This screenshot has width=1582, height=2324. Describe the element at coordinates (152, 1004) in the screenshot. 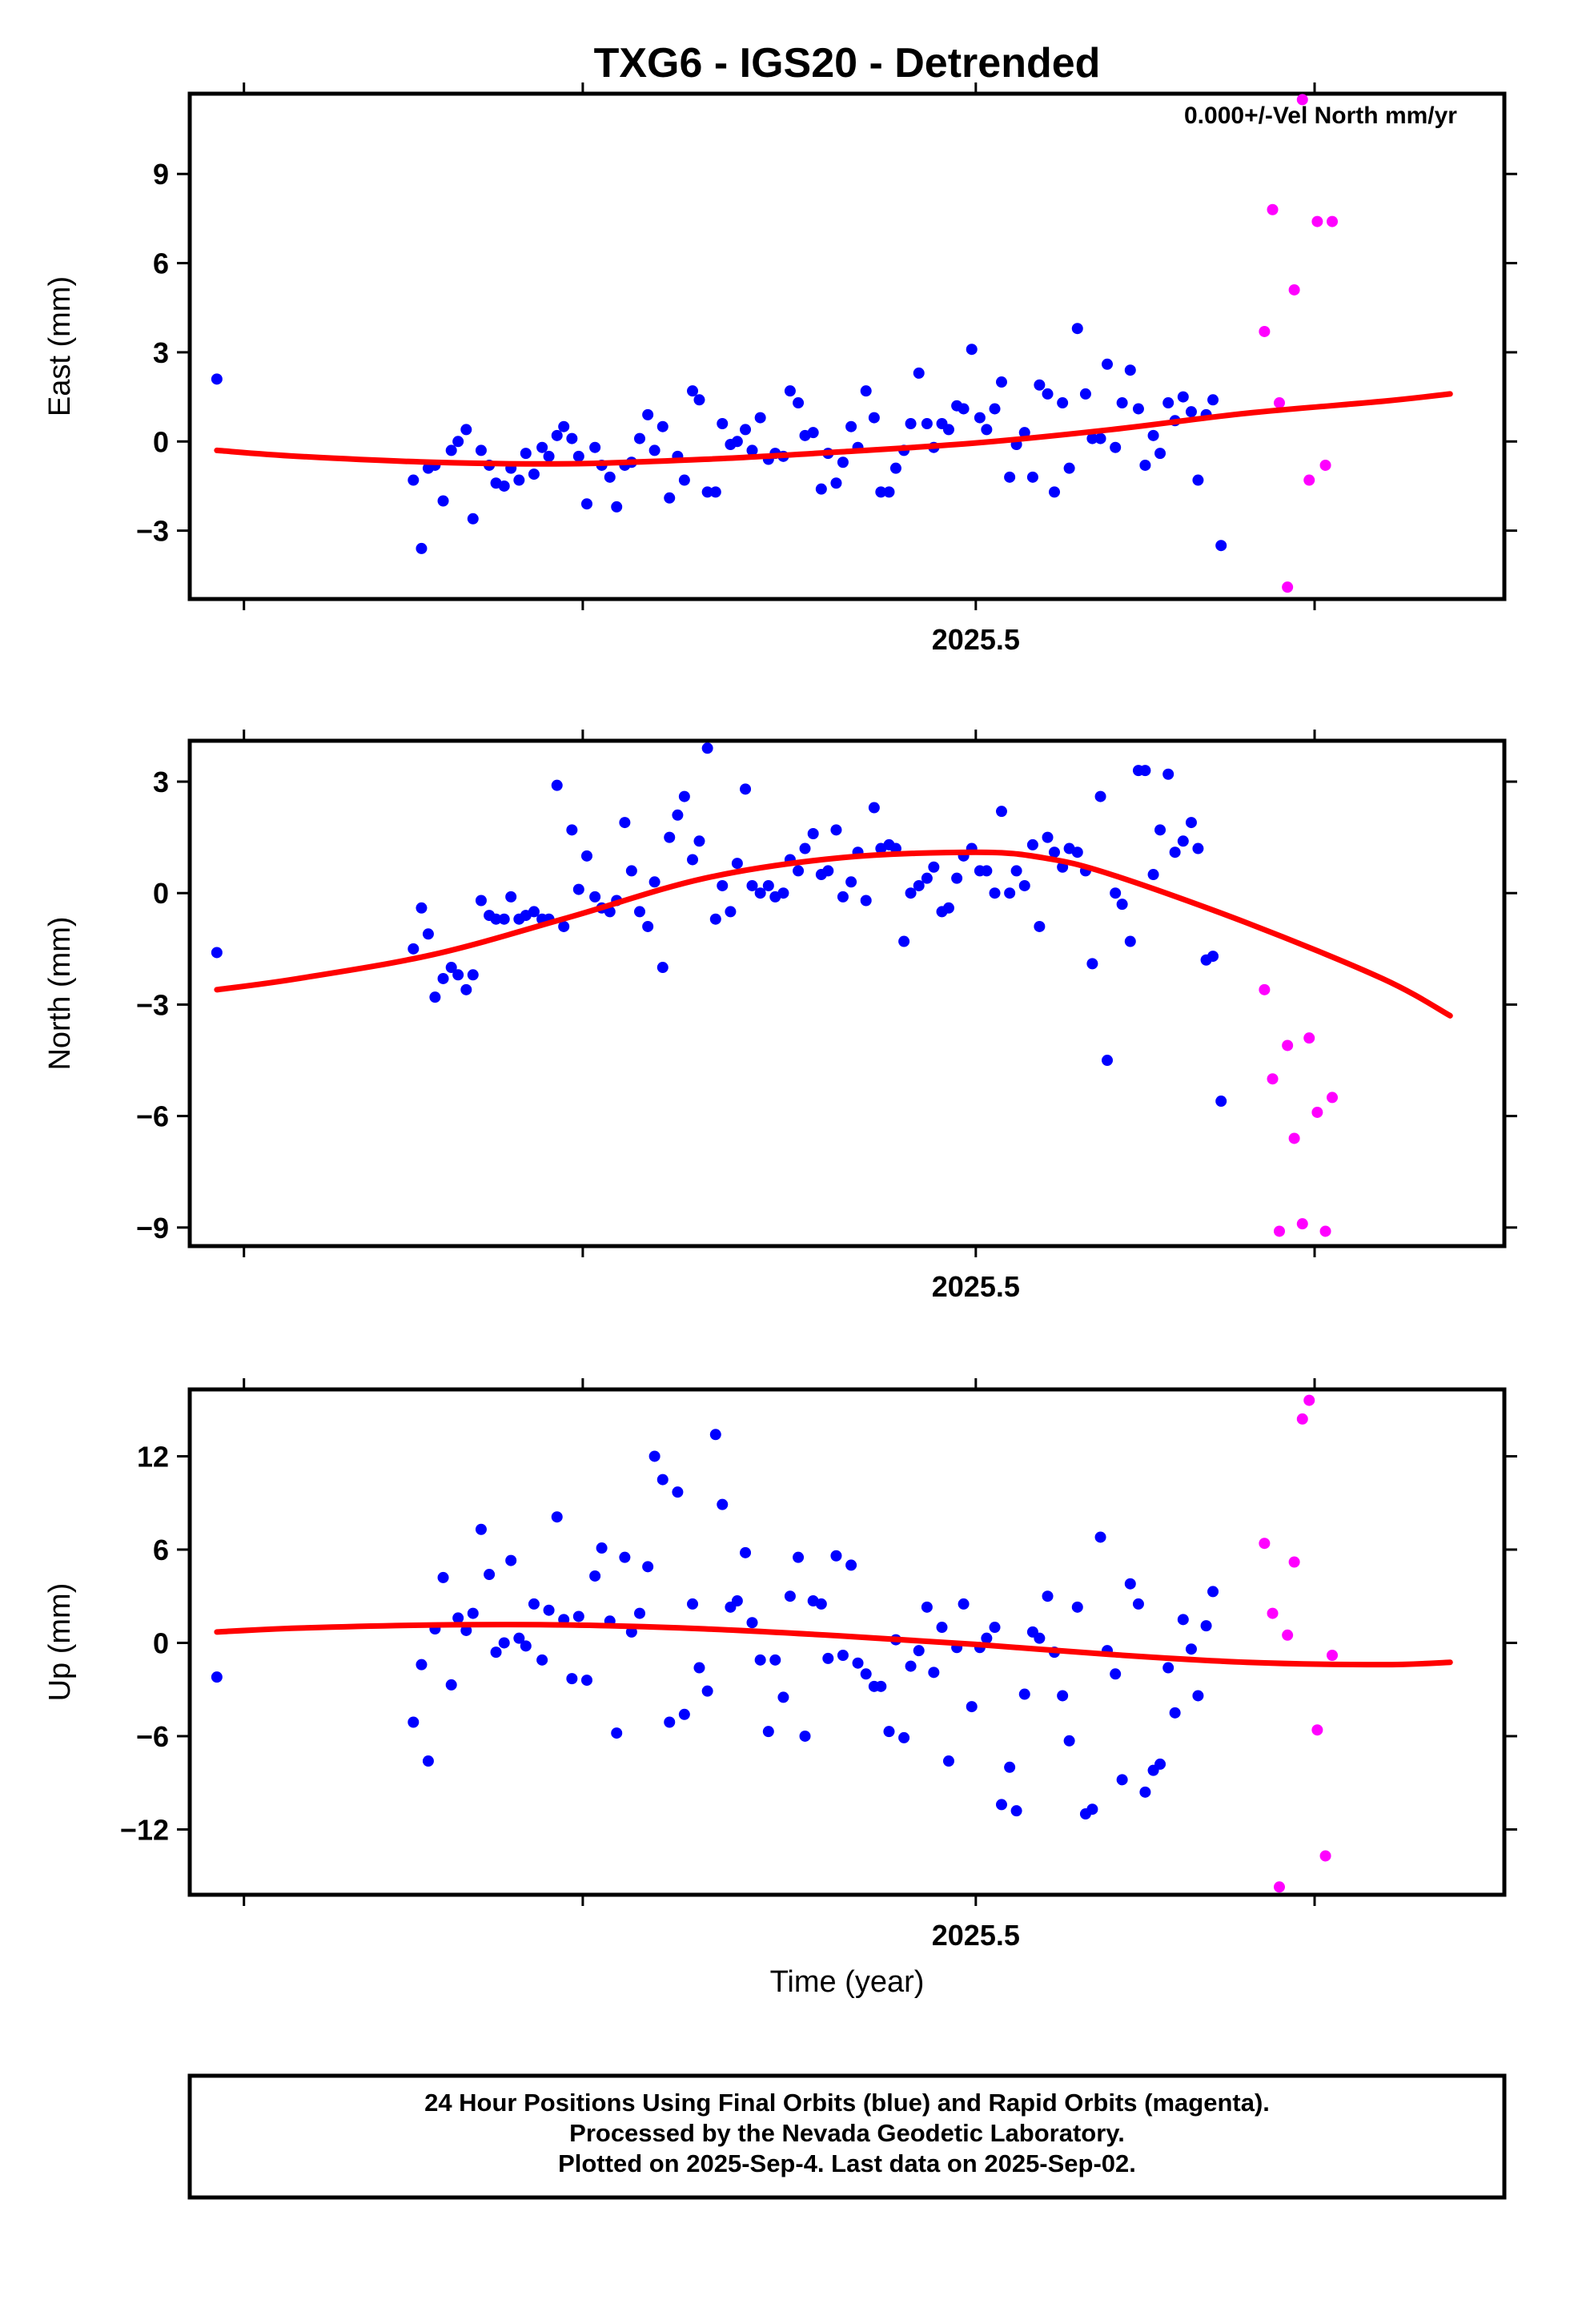

I see `y-tick-label: −3` at that location.